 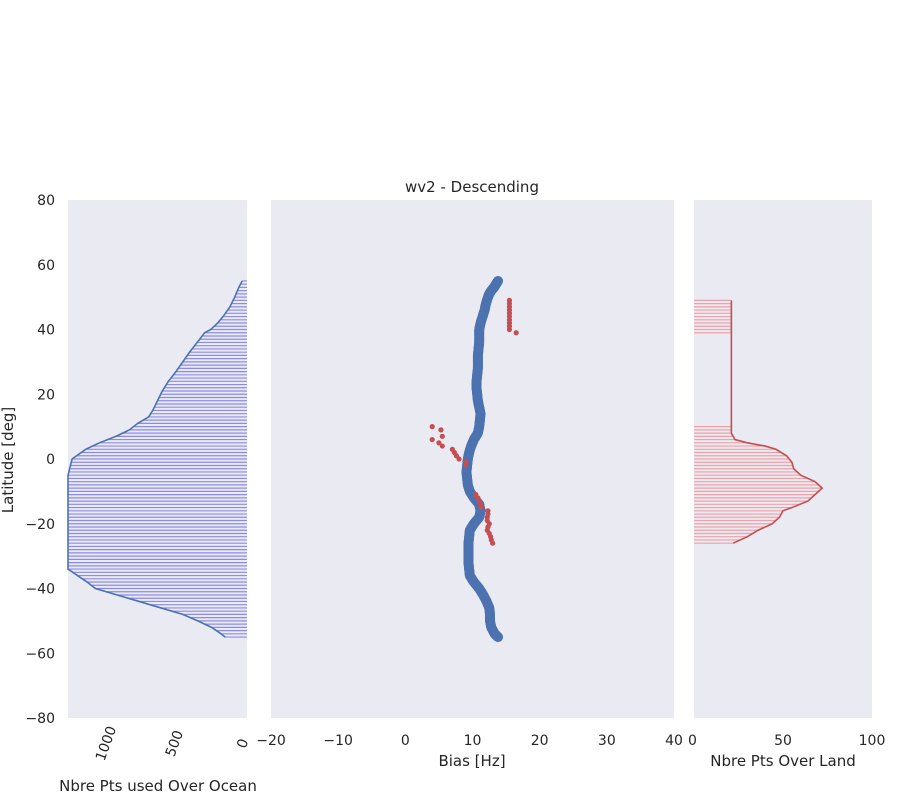 What do you see at coordinates (692, 741) in the screenshot?
I see `land-x-tick-label: 0` at bounding box center [692, 741].